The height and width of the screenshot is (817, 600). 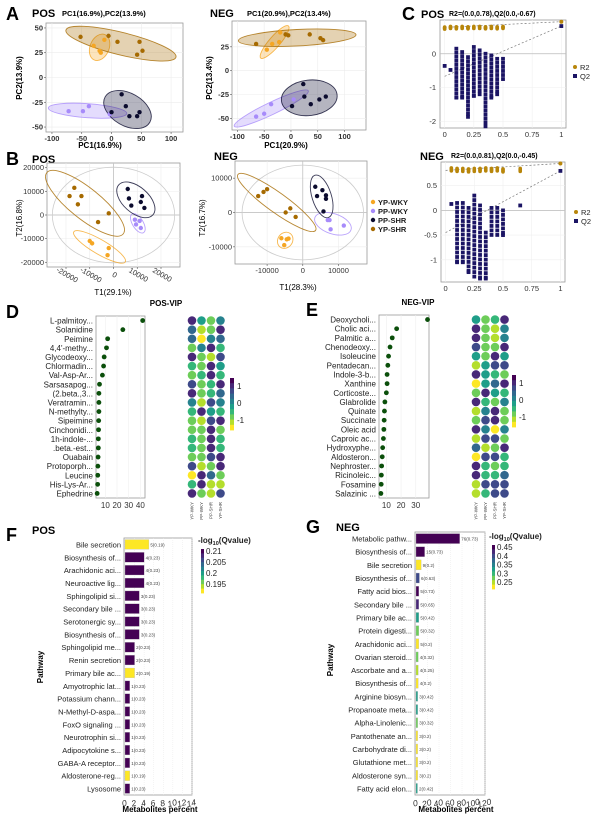 I want to click on metabolite-label: Succinate, so click(x=359, y=420).